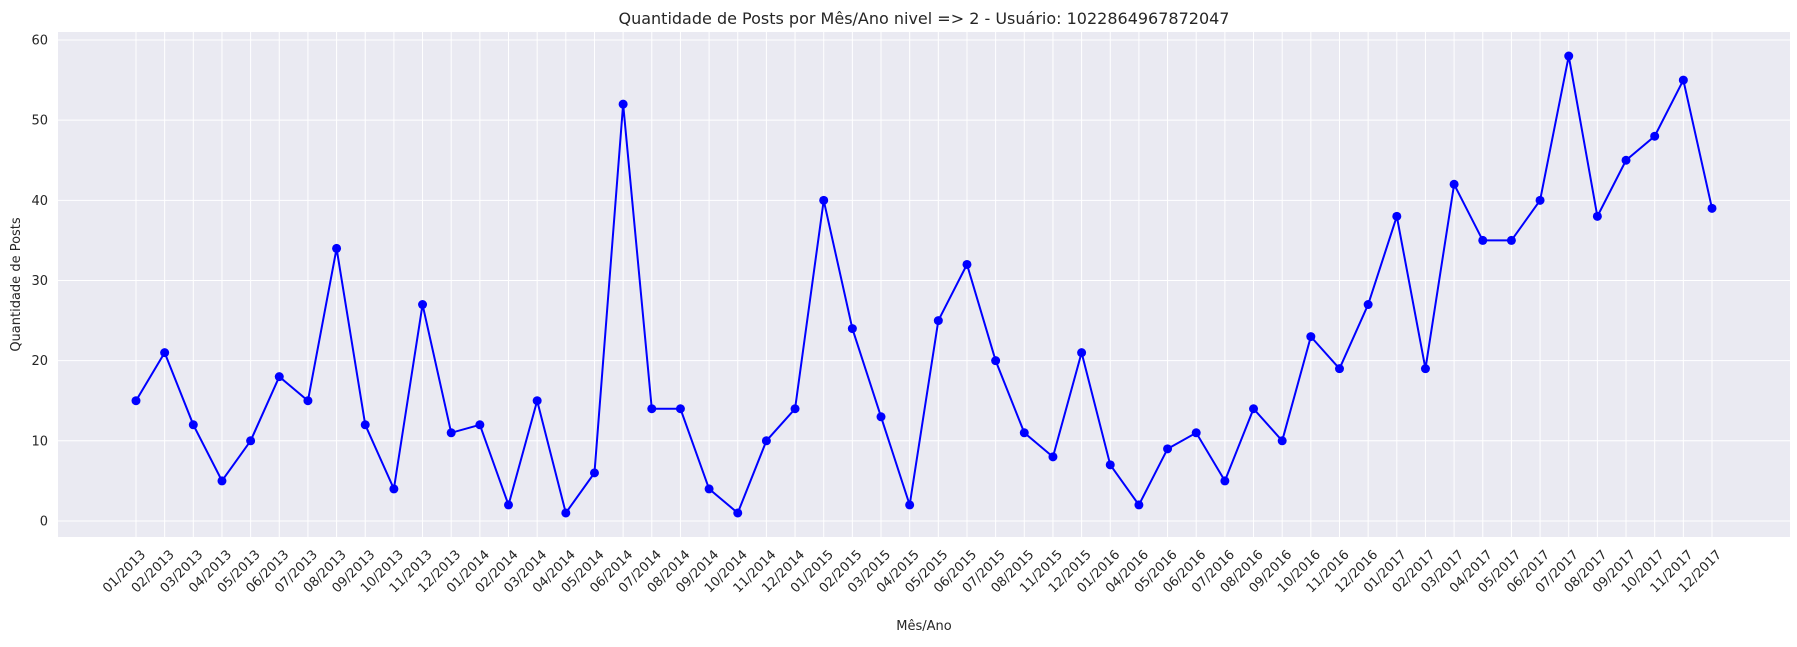 The image size is (1797, 647). Describe the element at coordinates (39, 201) in the screenshot. I see `y-tick-label: 40` at that location.